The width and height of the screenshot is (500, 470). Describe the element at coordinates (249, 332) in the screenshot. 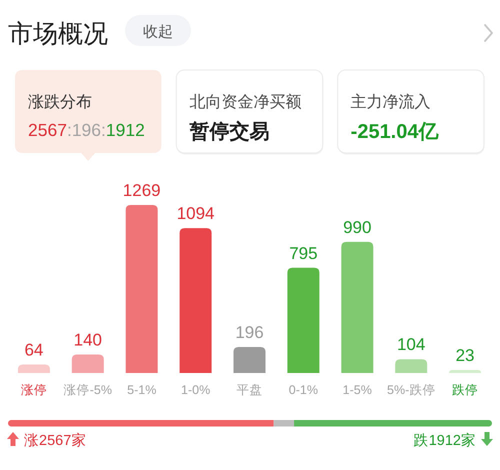

I see `data-label: 196` at that location.